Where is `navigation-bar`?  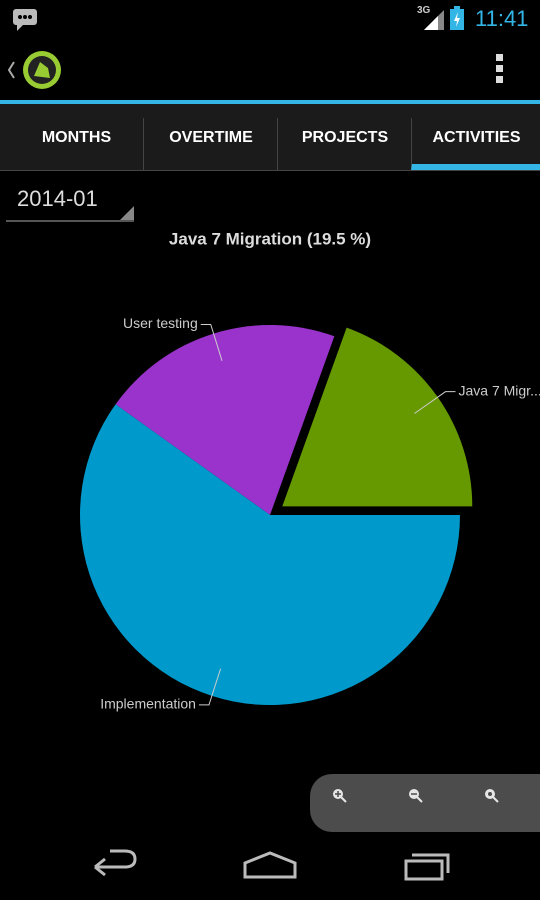 navigation-bar is located at coordinates (272, 865).